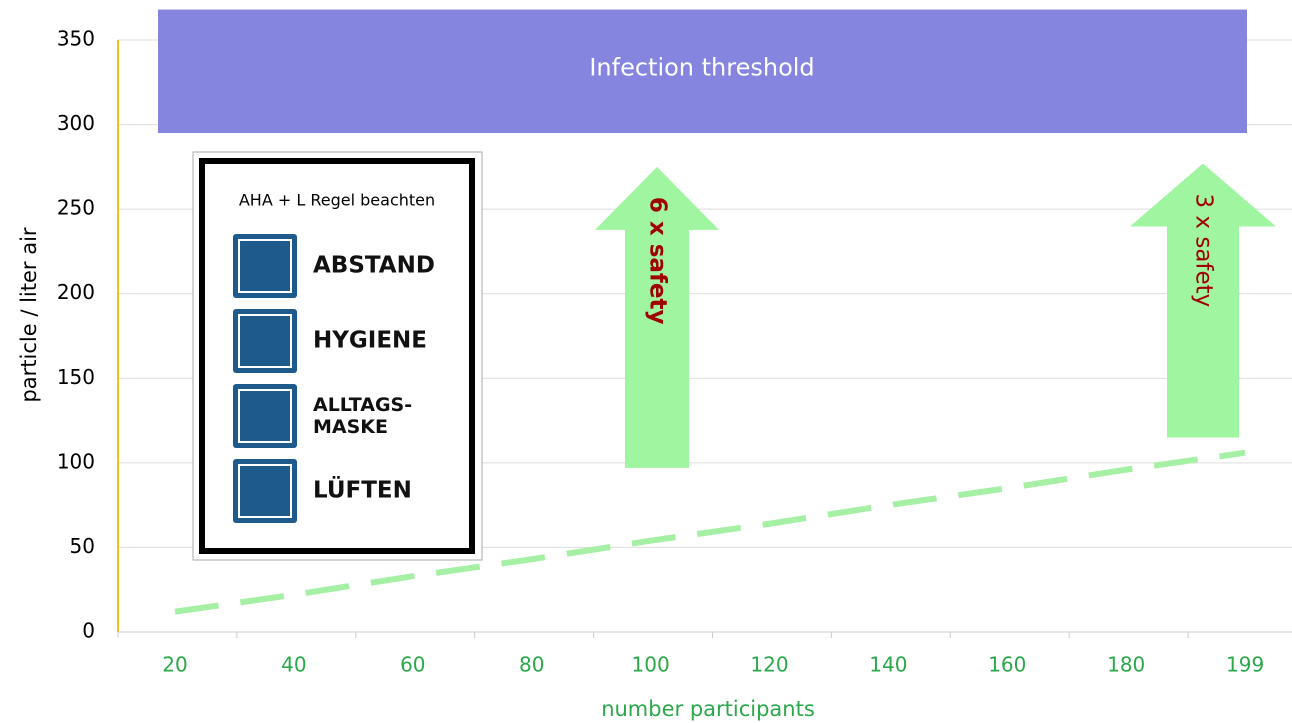  Describe the element at coordinates (174, 665) in the screenshot. I see `x-tick-label: 20` at that location.